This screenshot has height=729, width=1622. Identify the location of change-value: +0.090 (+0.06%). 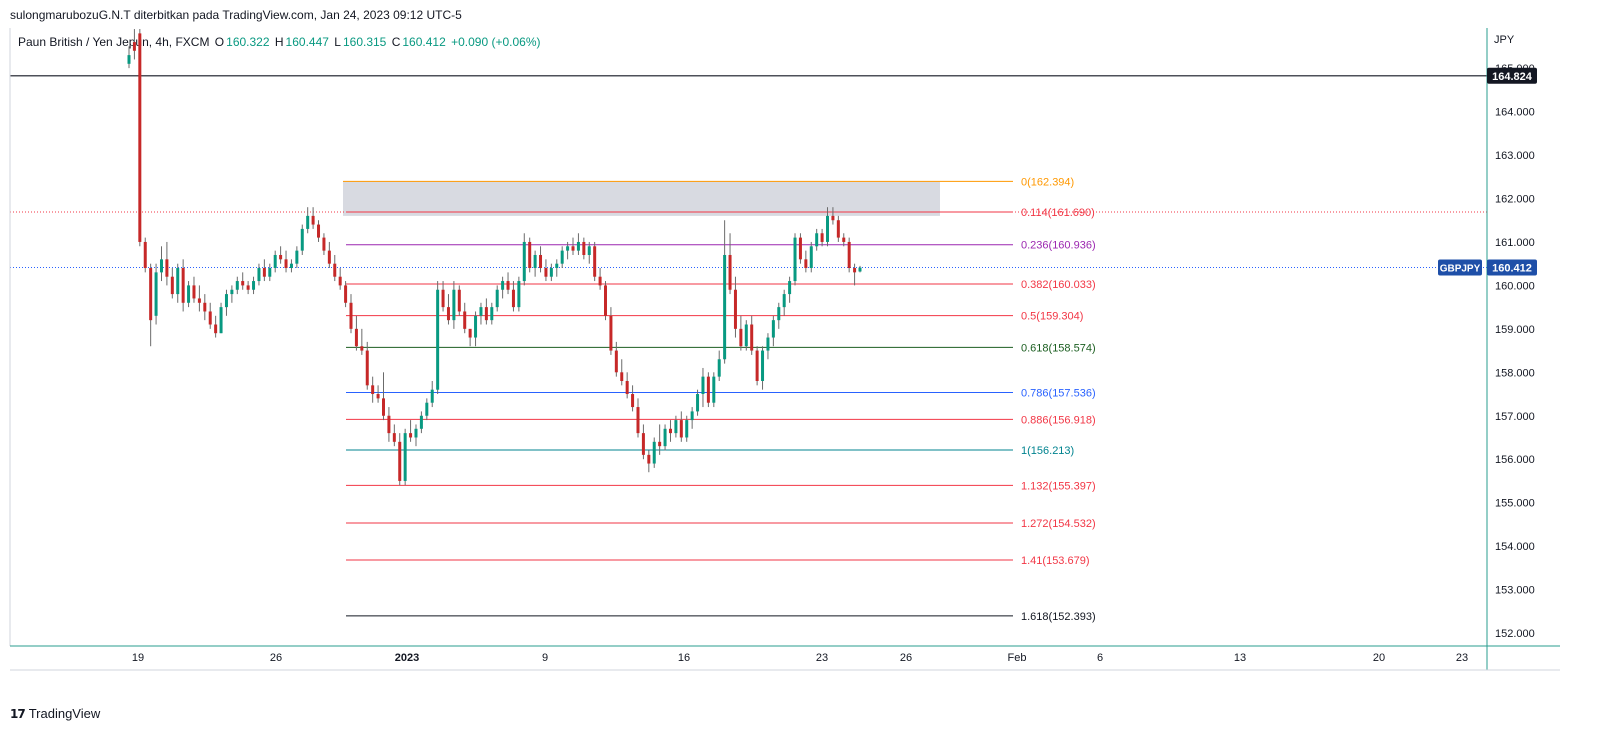
(496, 42).